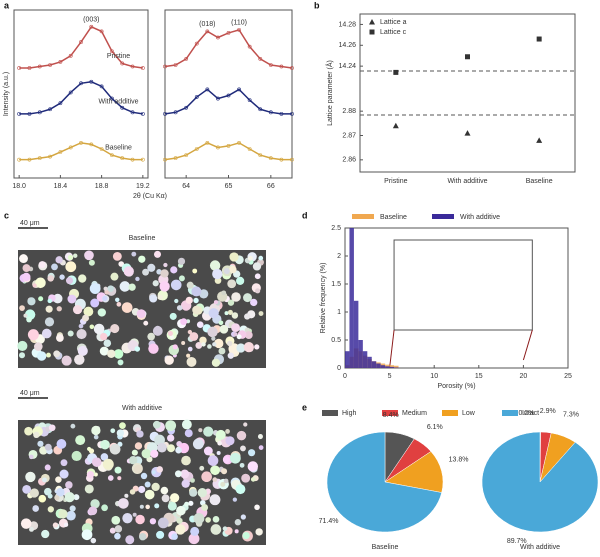 The width and height of the screenshot is (600, 557). Describe the element at coordinates (414, 413) in the screenshot. I see `legend-label: Medium` at that location.